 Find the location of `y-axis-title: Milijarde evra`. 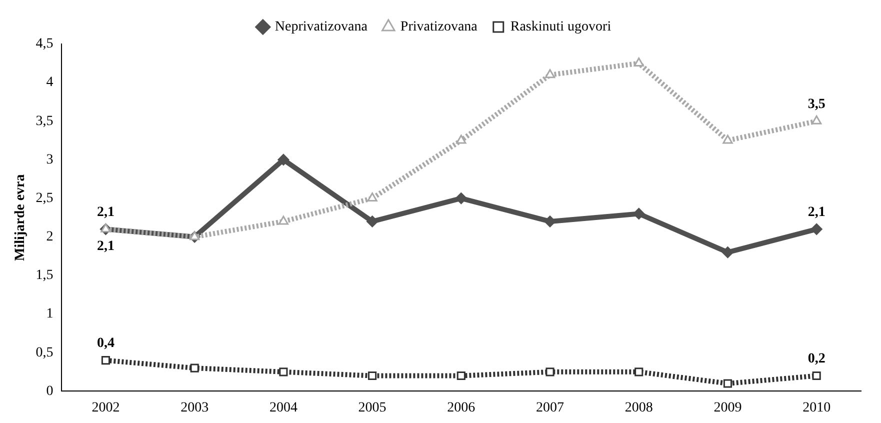

y-axis-title: Milijarde evra is located at coordinates (20, 217).